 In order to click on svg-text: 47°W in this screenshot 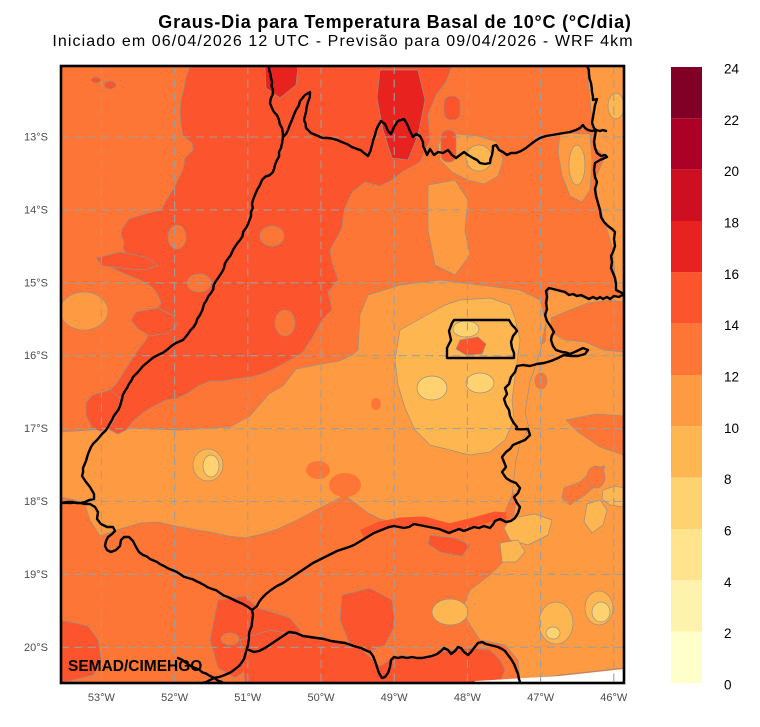, I will do `click(541, 698)`.